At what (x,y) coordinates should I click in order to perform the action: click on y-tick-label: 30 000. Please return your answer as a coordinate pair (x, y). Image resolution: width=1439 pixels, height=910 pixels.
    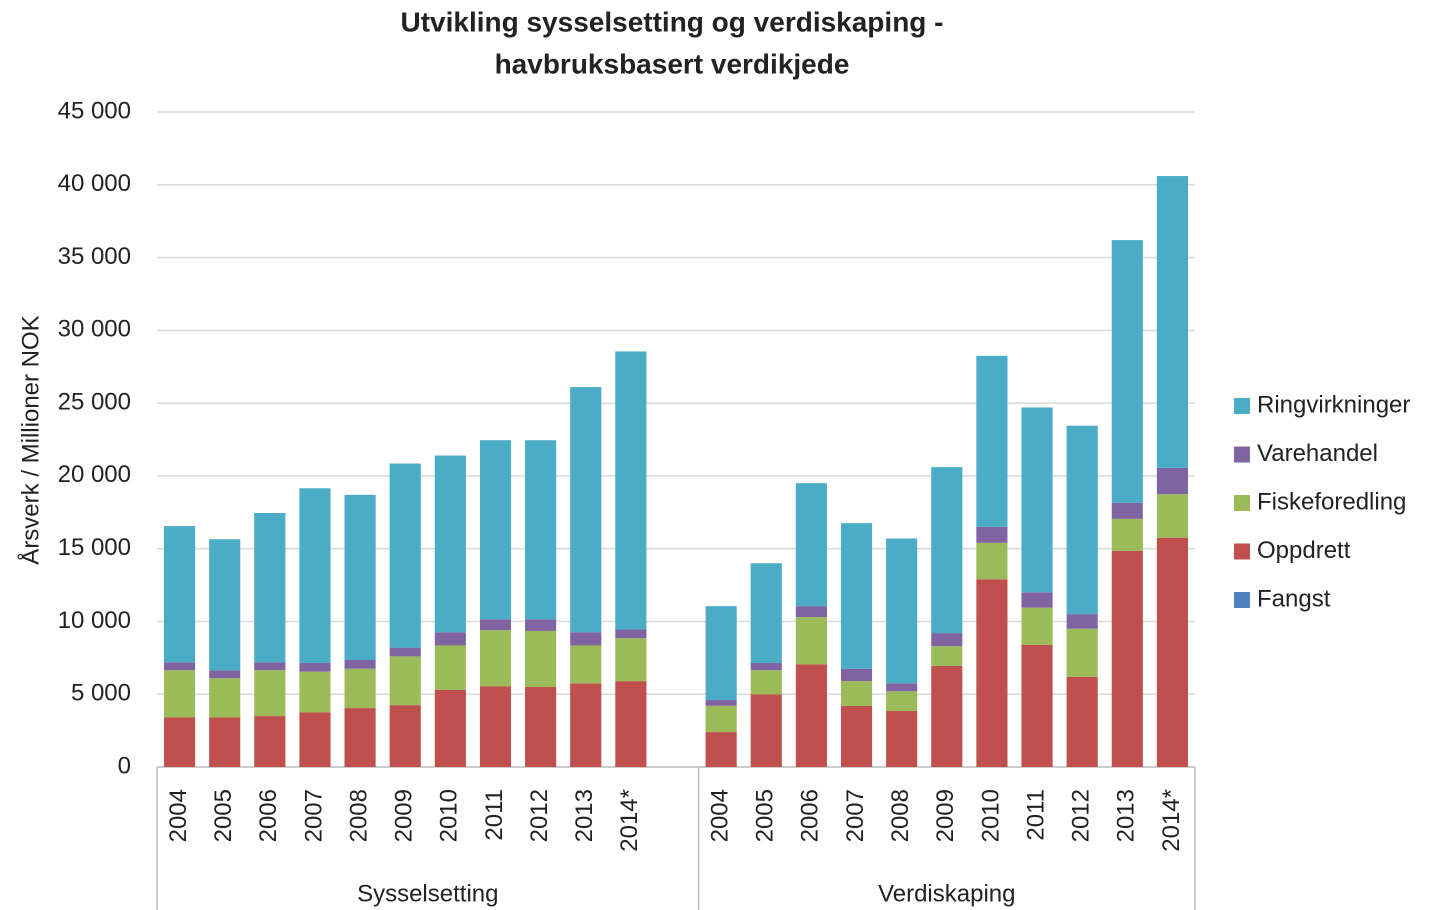
    Looking at the image, I should click on (94, 329).